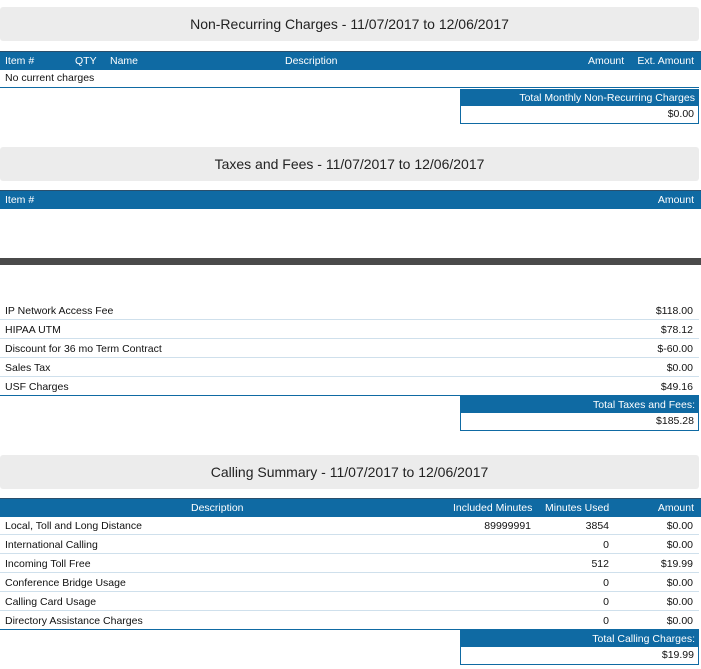 The width and height of the screenshot is (701, 669). I want to click on table-row: Directory Assistance Charges 0 $0.00, so click(349, 620).